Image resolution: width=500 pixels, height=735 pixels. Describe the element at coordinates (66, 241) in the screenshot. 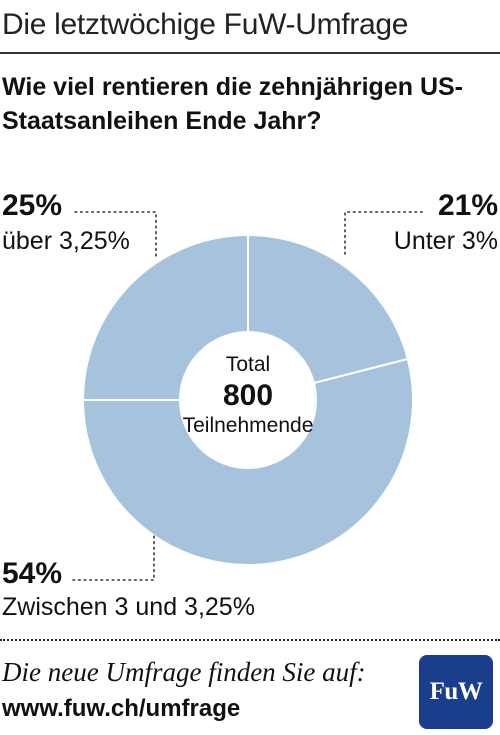

I see `slice-label-over-3-25: über 3,25%` at that location.